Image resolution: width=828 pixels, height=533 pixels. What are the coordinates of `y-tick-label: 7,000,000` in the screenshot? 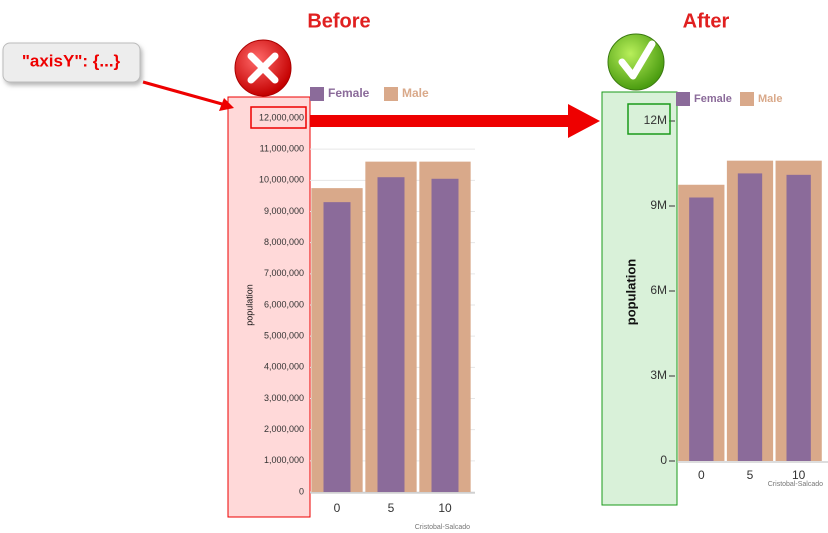 It's located at (284, 273).